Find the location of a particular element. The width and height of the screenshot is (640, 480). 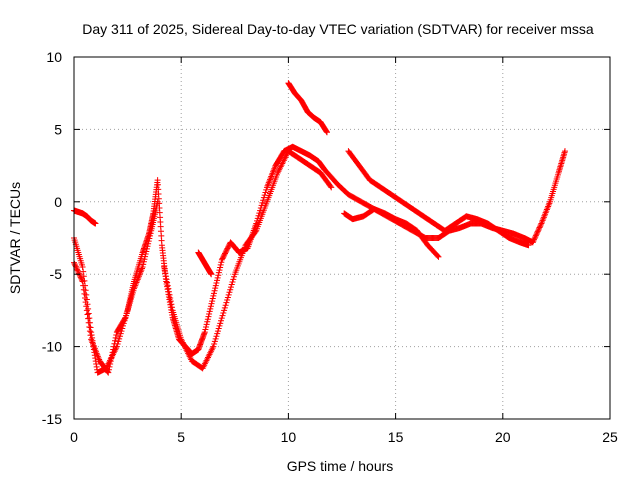

x-tick-label: 20 is located at coordinates (503, 437).